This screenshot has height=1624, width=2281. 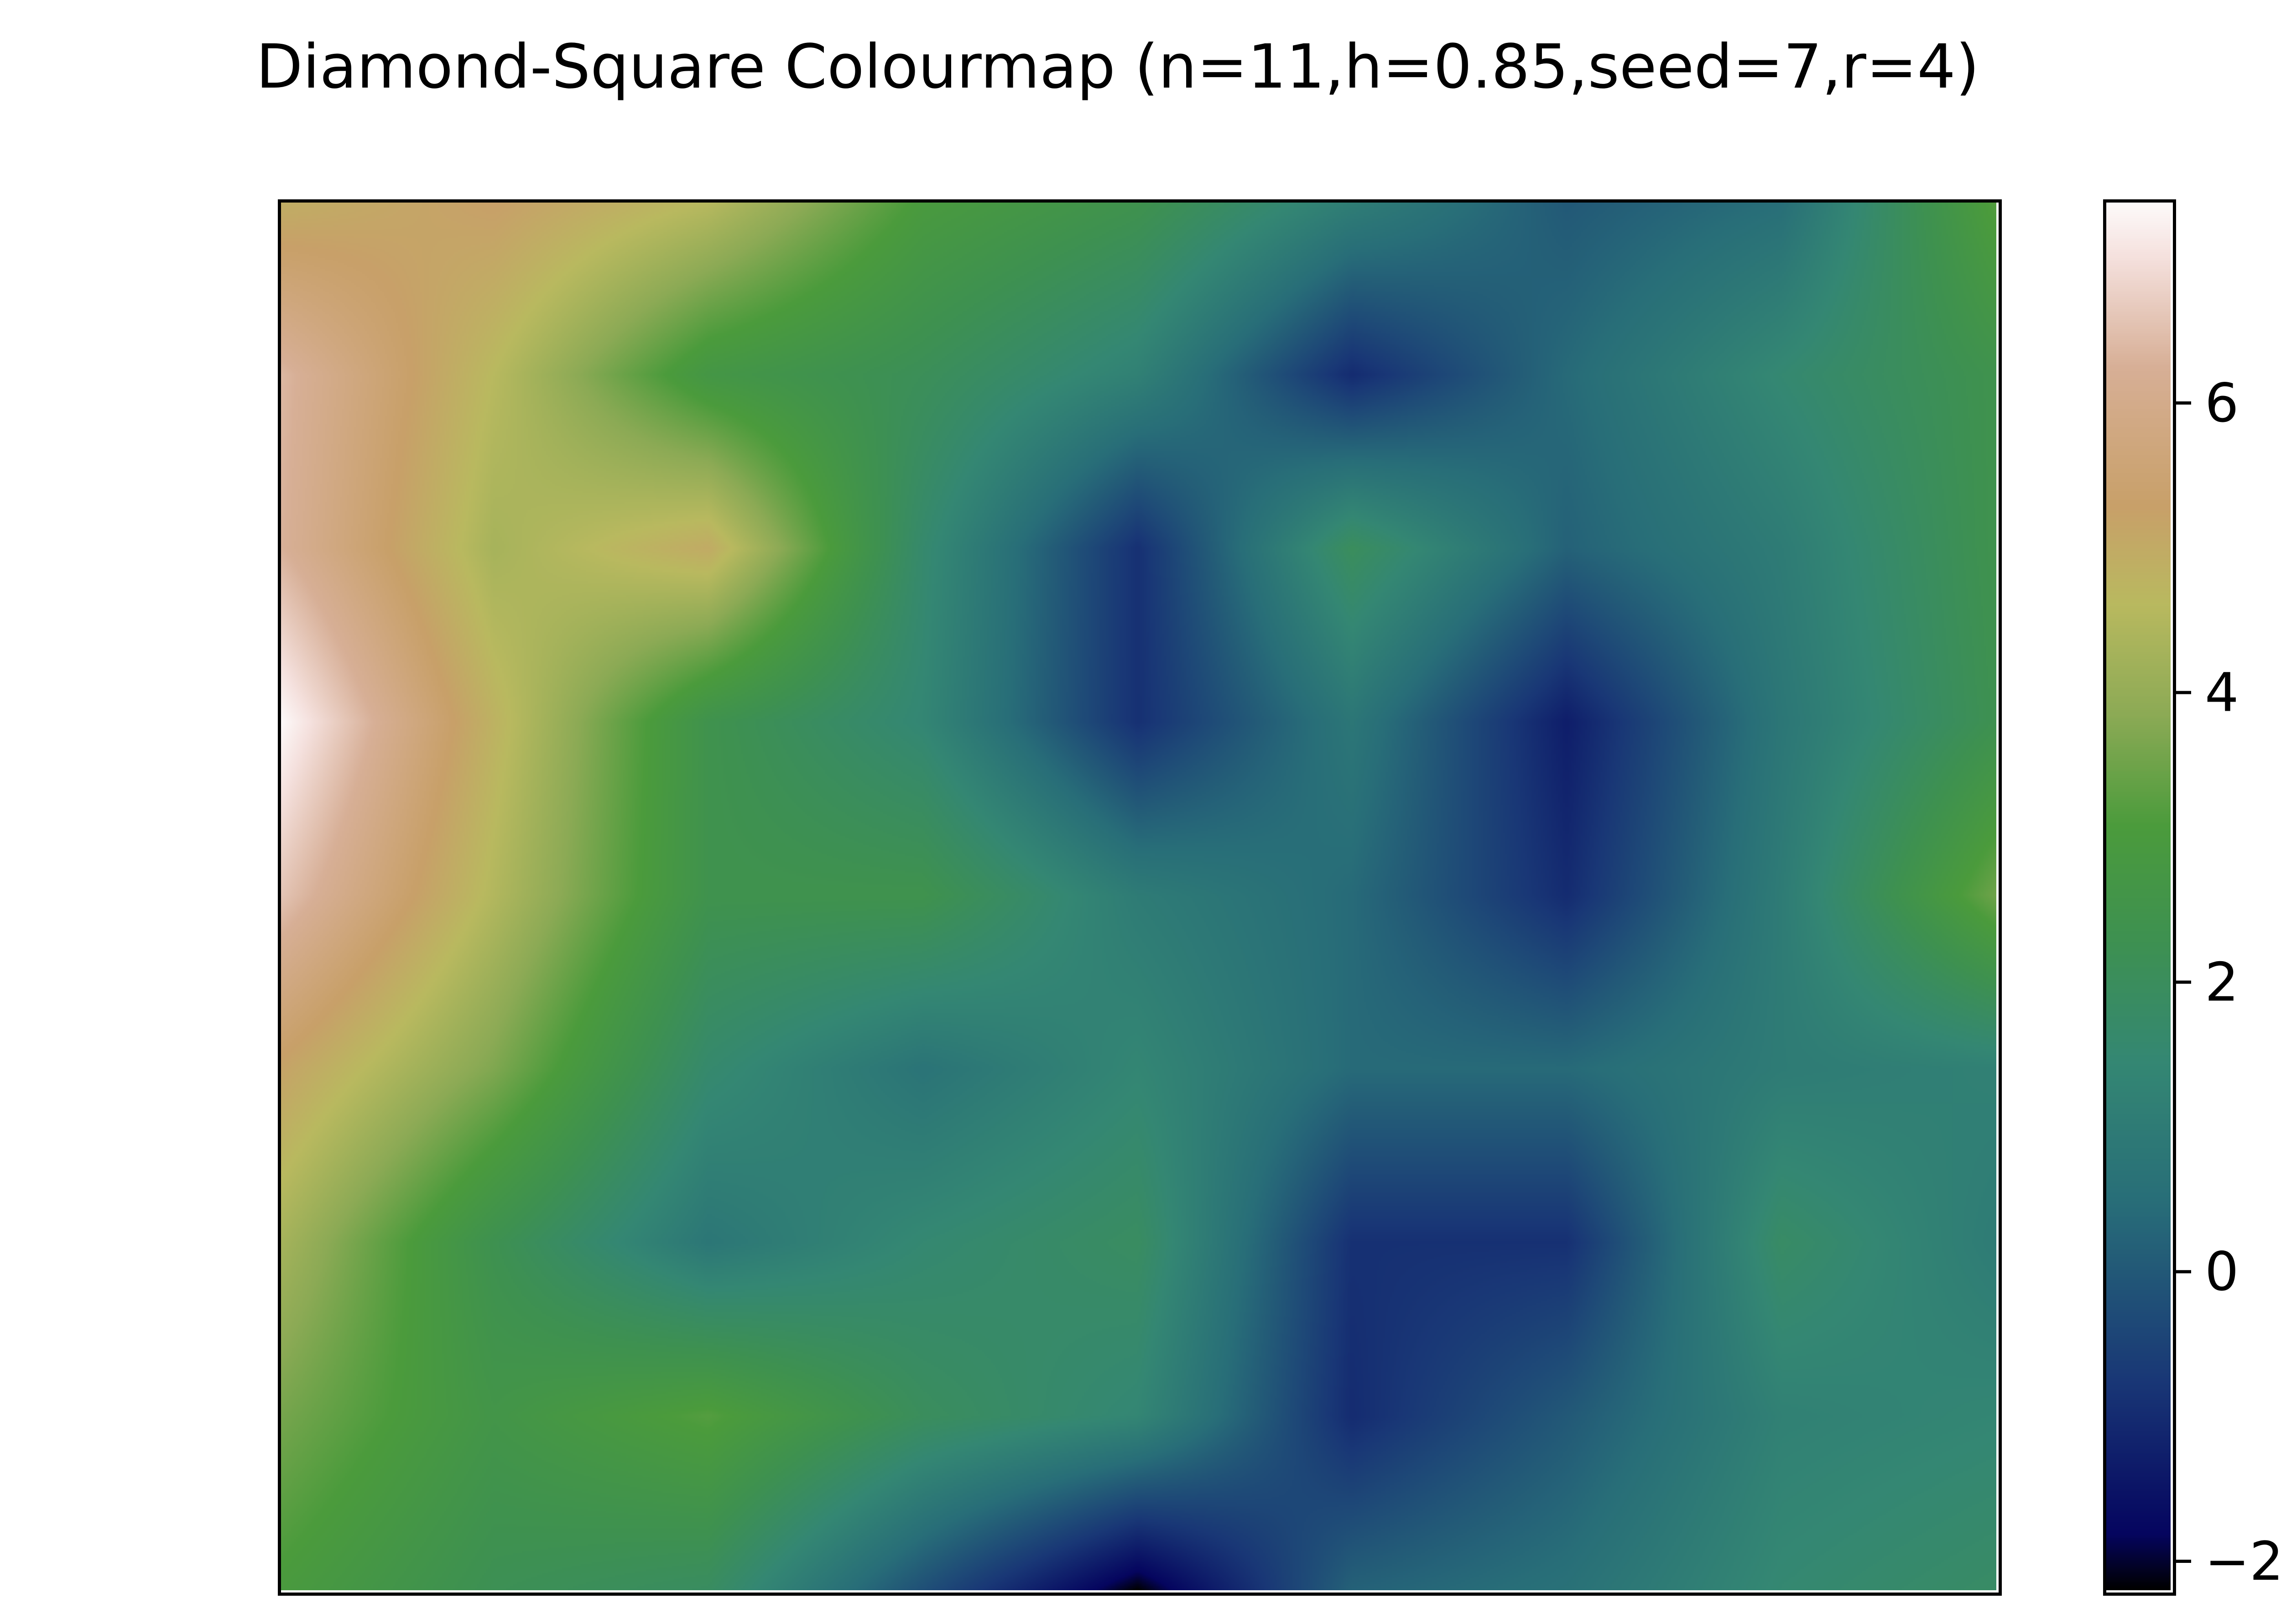 I want to click on colorbar-tick-label: 0, so click(x=2222, y=1271).